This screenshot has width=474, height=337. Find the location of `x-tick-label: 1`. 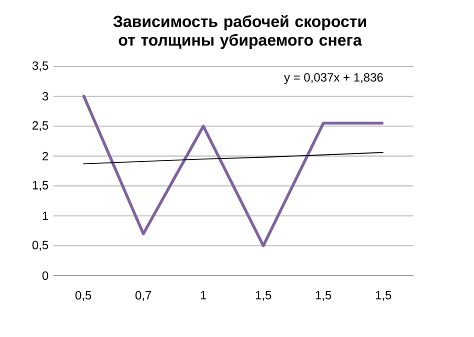

x-tick-label: 1 is located at coordinates (203, 295).